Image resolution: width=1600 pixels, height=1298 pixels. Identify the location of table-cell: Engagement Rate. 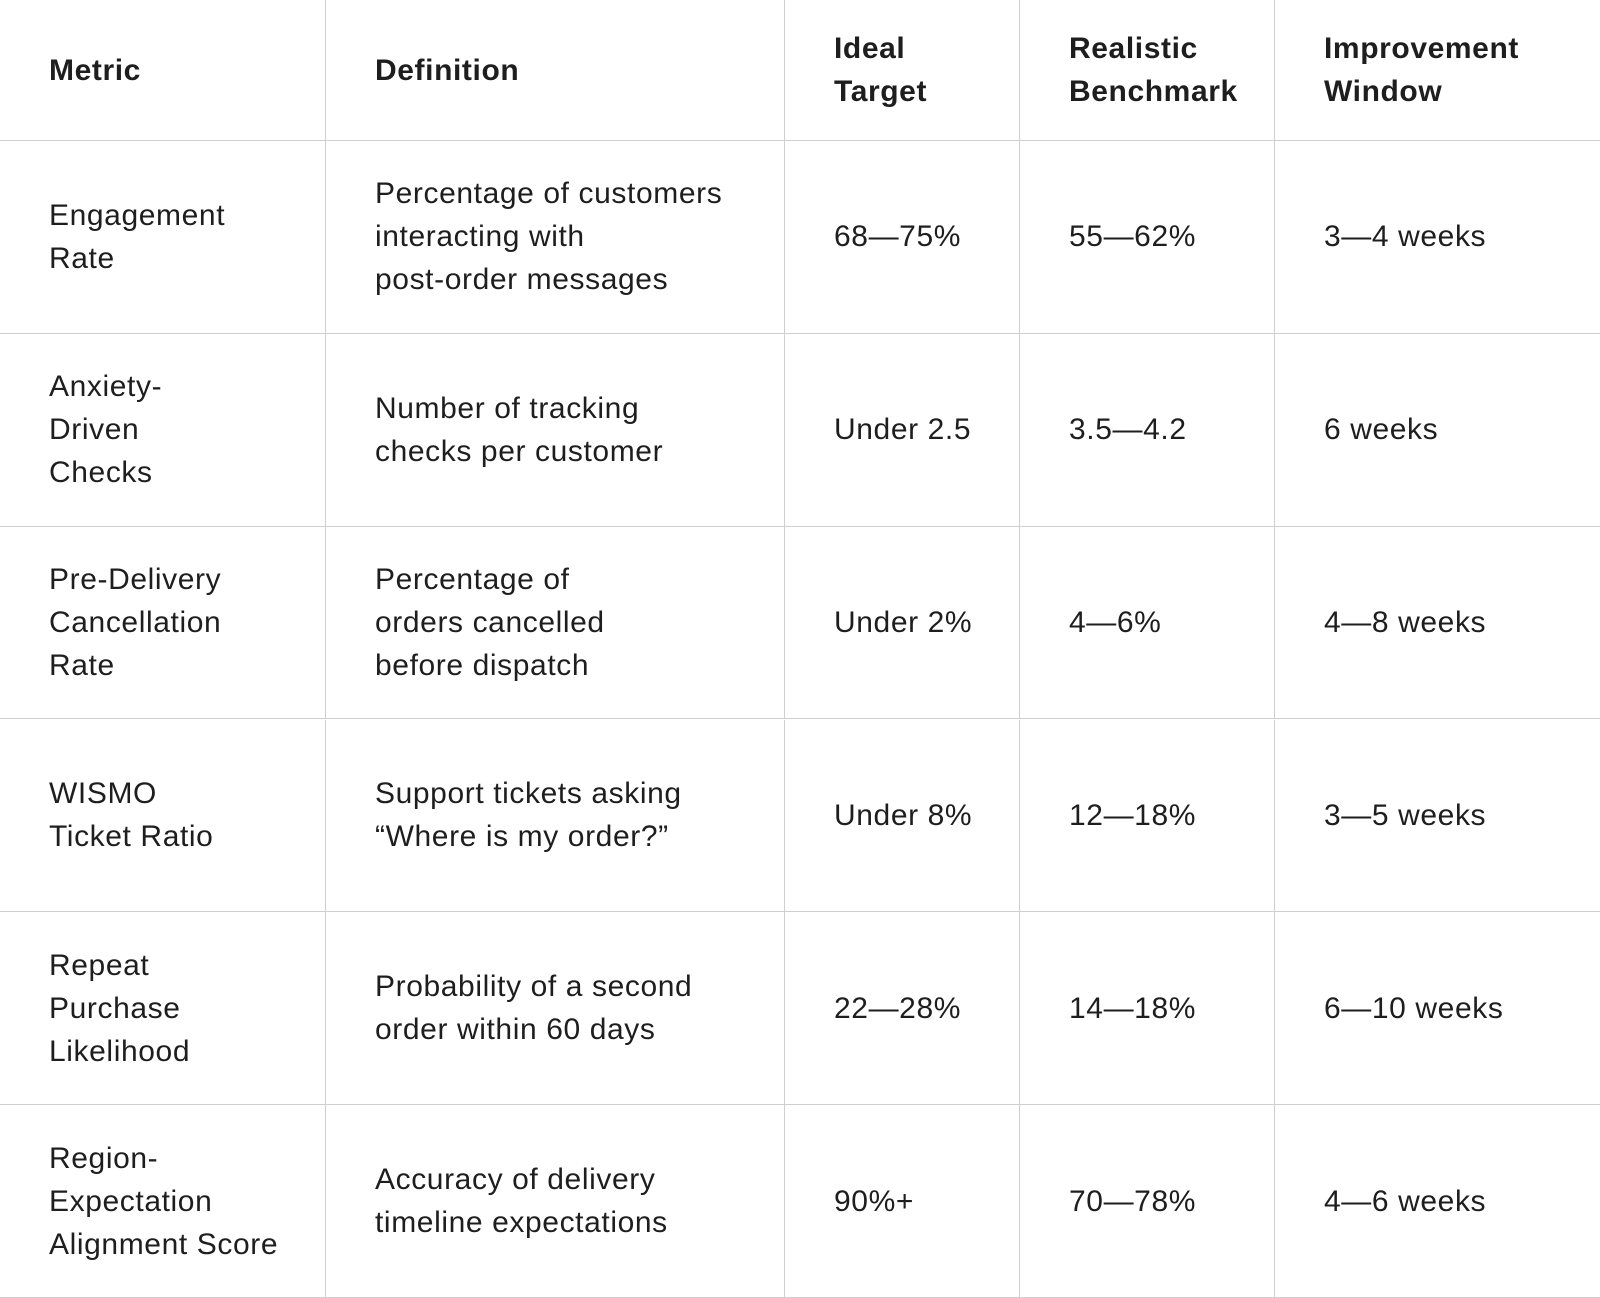
(163, 237).